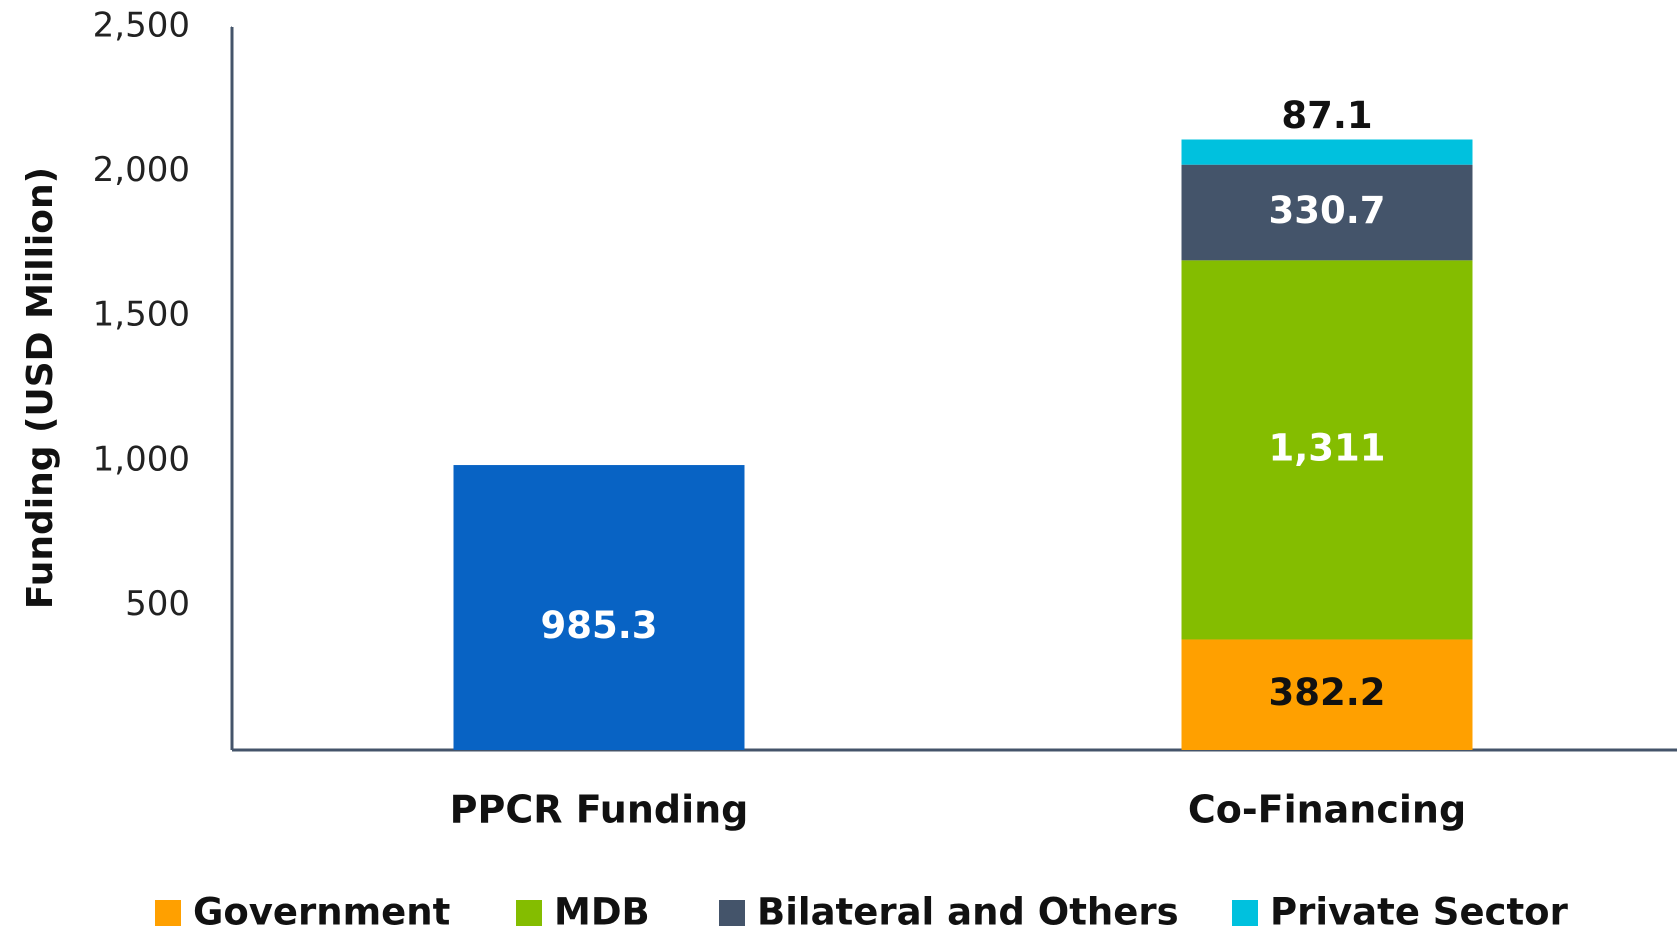  What do you see at coordinates (602, 912) in the screenshot?
I see `legend-label: MDB` at bounding box center [602, 912].